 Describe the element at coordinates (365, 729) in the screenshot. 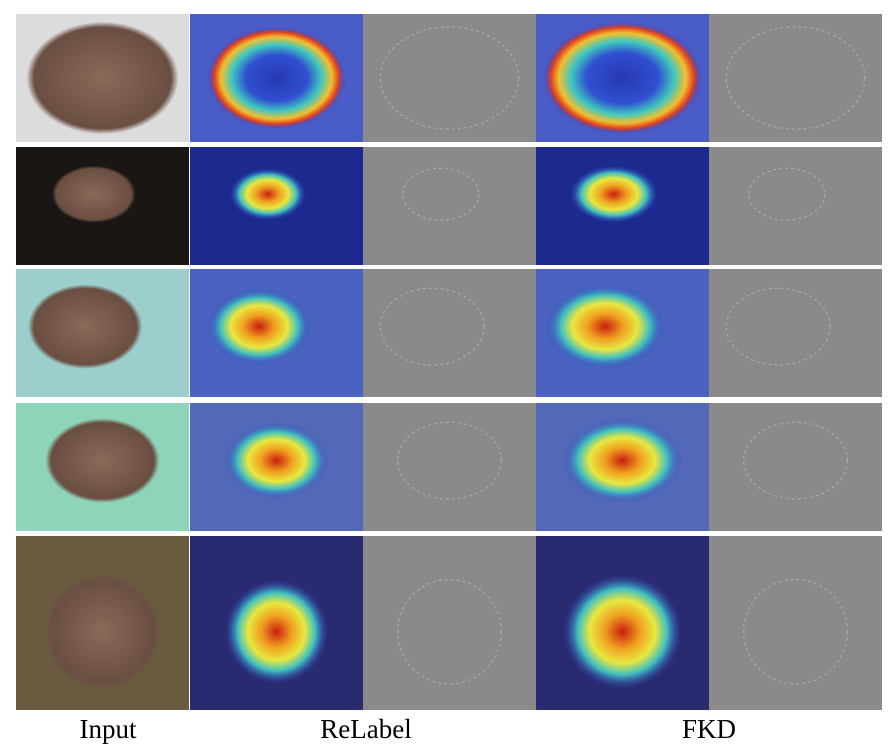

I see `column-label: ReLabel` at that location.